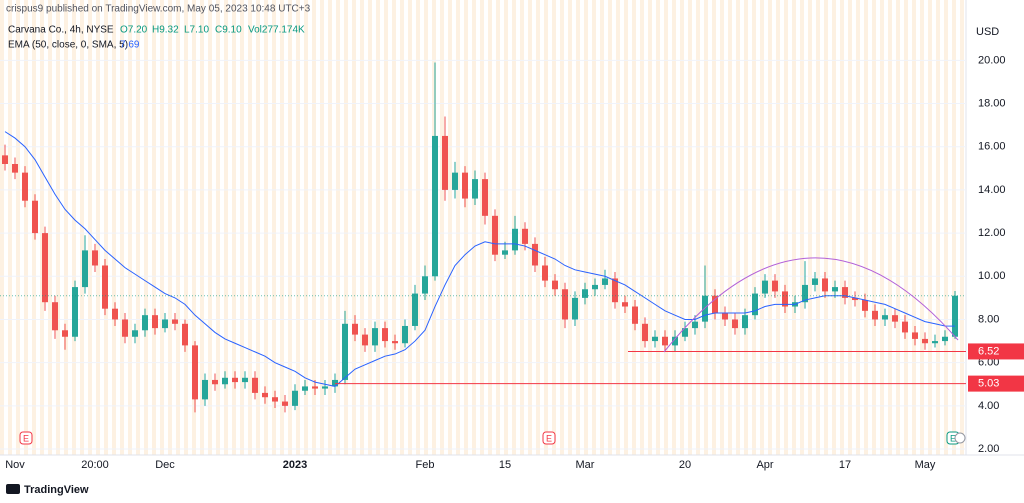 This screenshot has width=1024, height=503. I want to click on x-tick-label: Apr, so click(764, 465).